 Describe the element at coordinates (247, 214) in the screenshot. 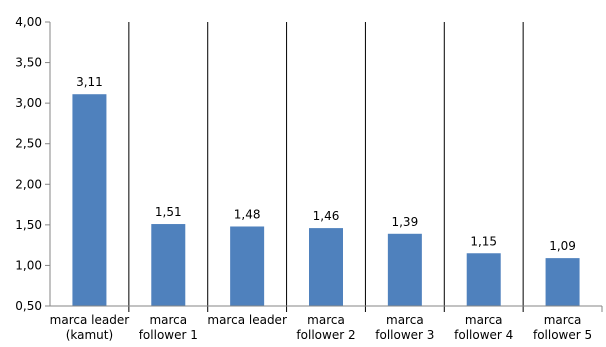

I see `data-label: 1,48` at that location.